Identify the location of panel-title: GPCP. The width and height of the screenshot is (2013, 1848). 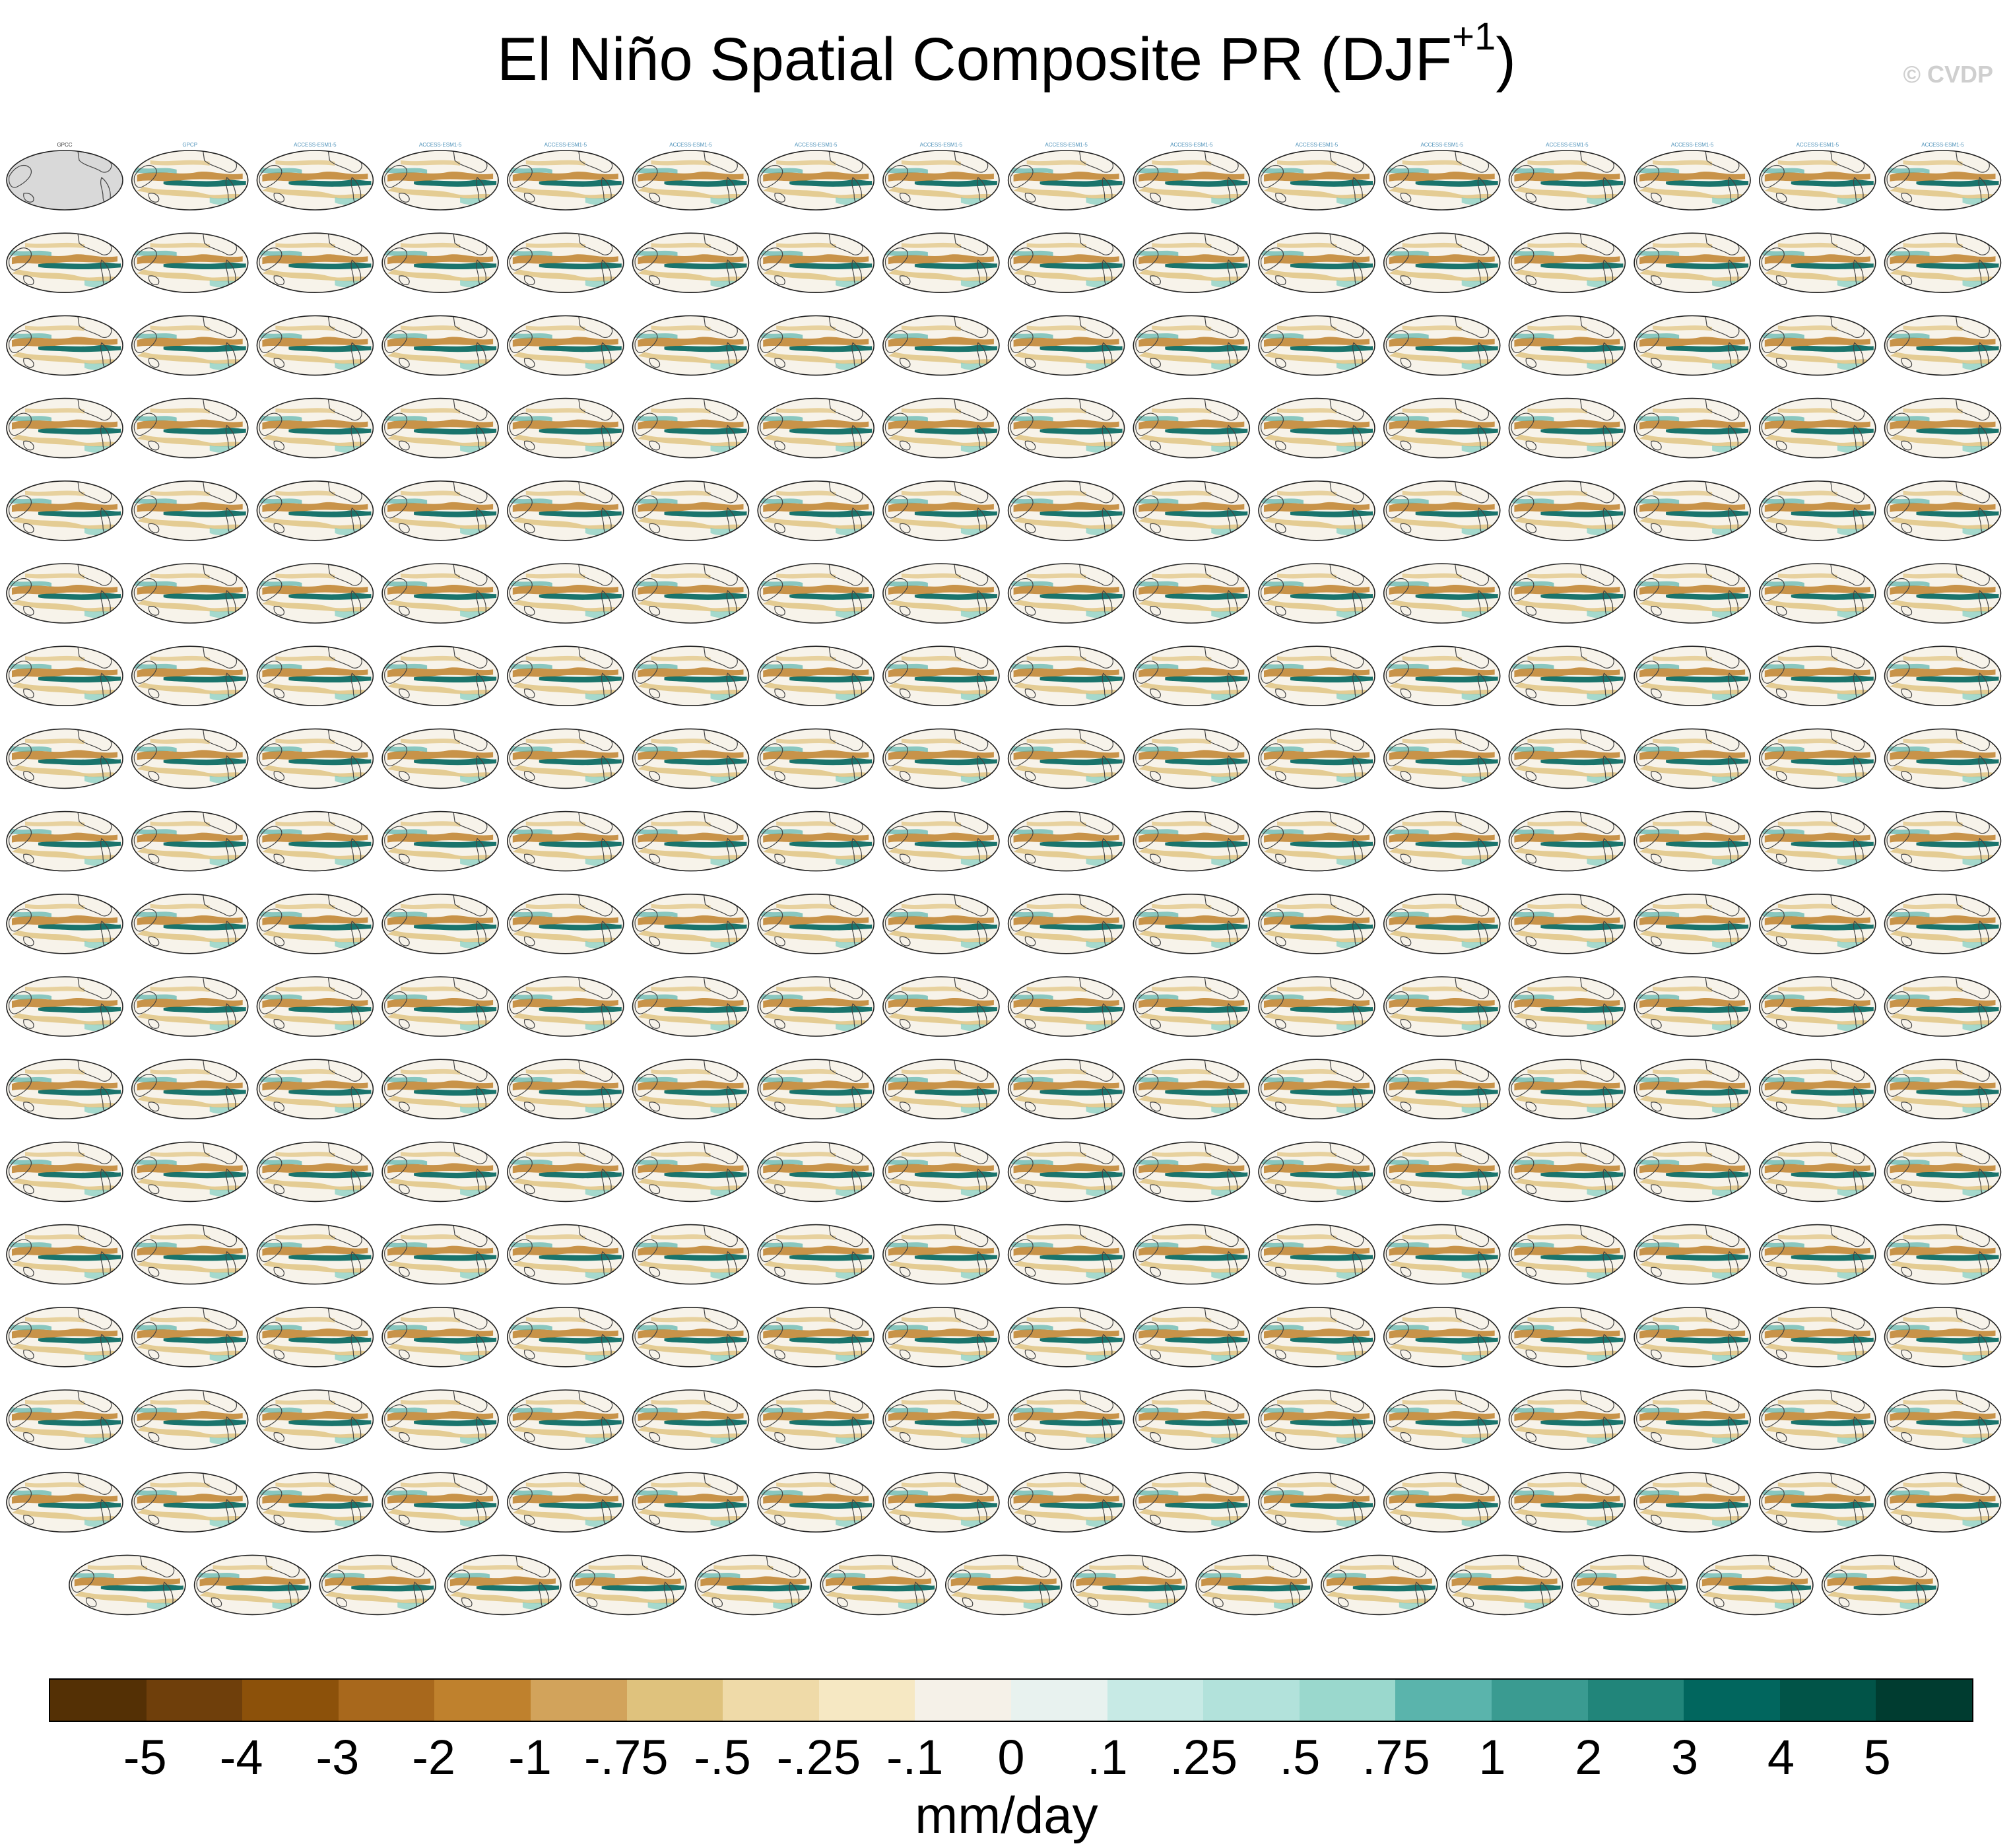
(189, 145).